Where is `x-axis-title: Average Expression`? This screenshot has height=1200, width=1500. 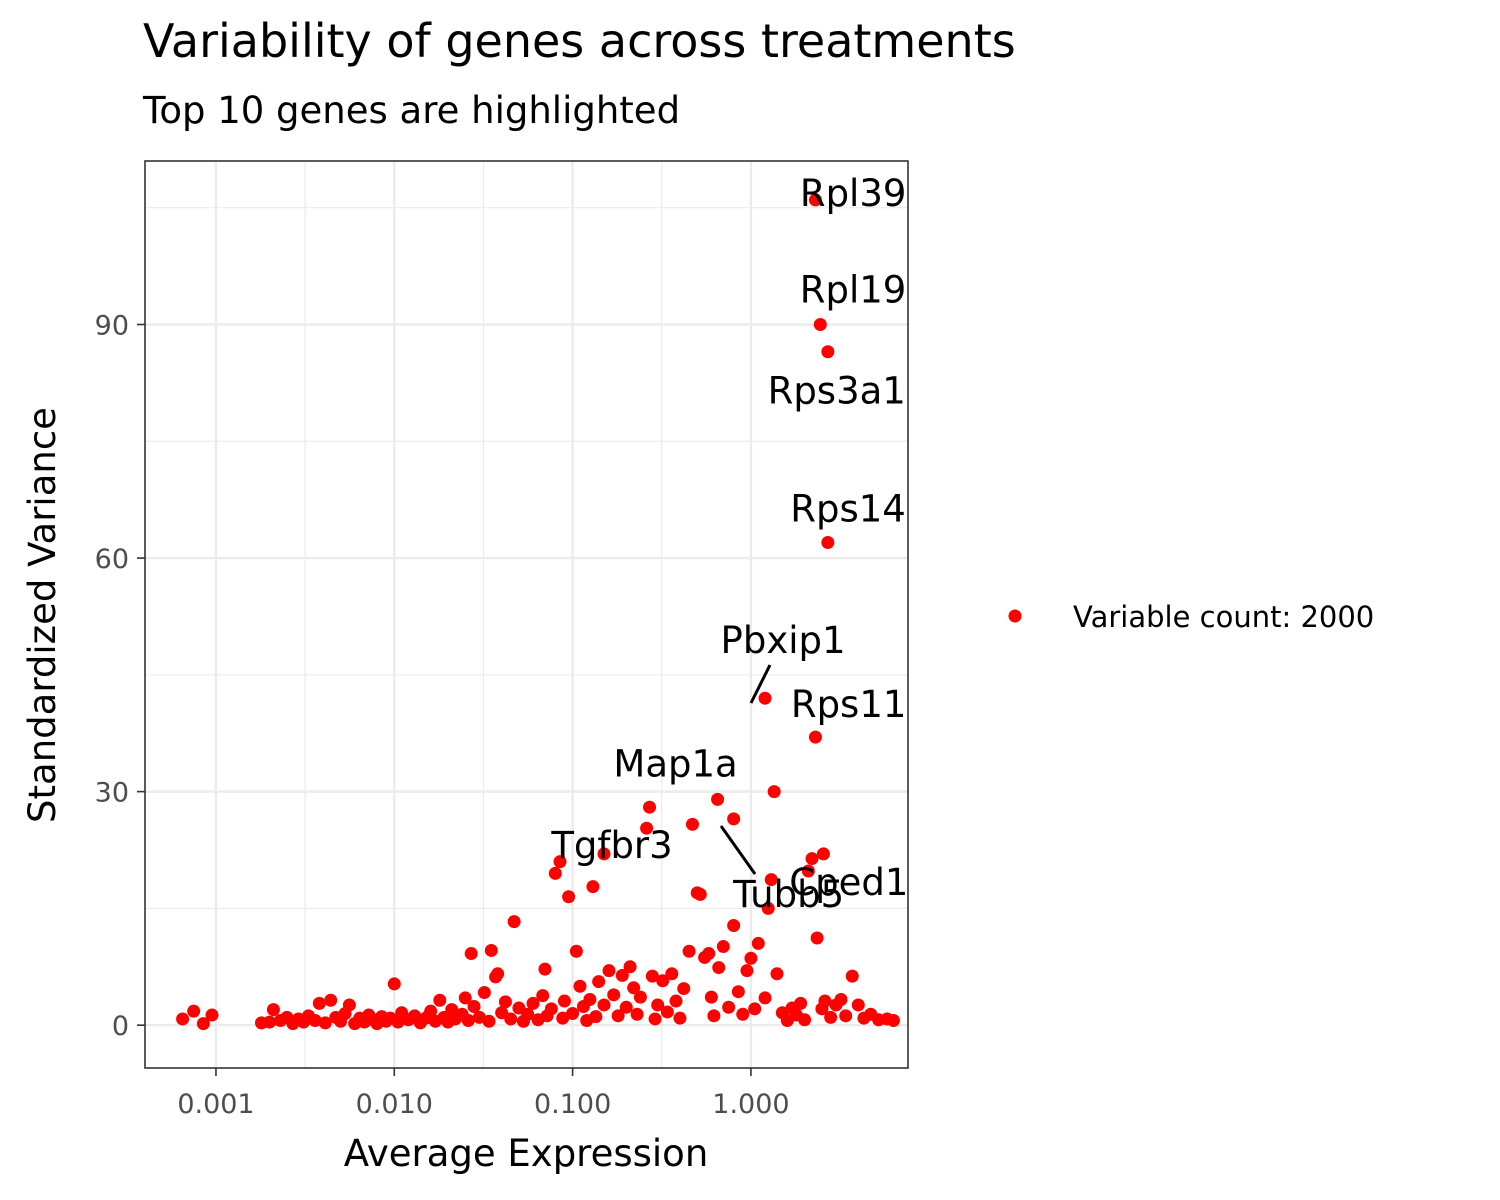
x-axis-title: Average Expression is located at coordinates (526, 1153).